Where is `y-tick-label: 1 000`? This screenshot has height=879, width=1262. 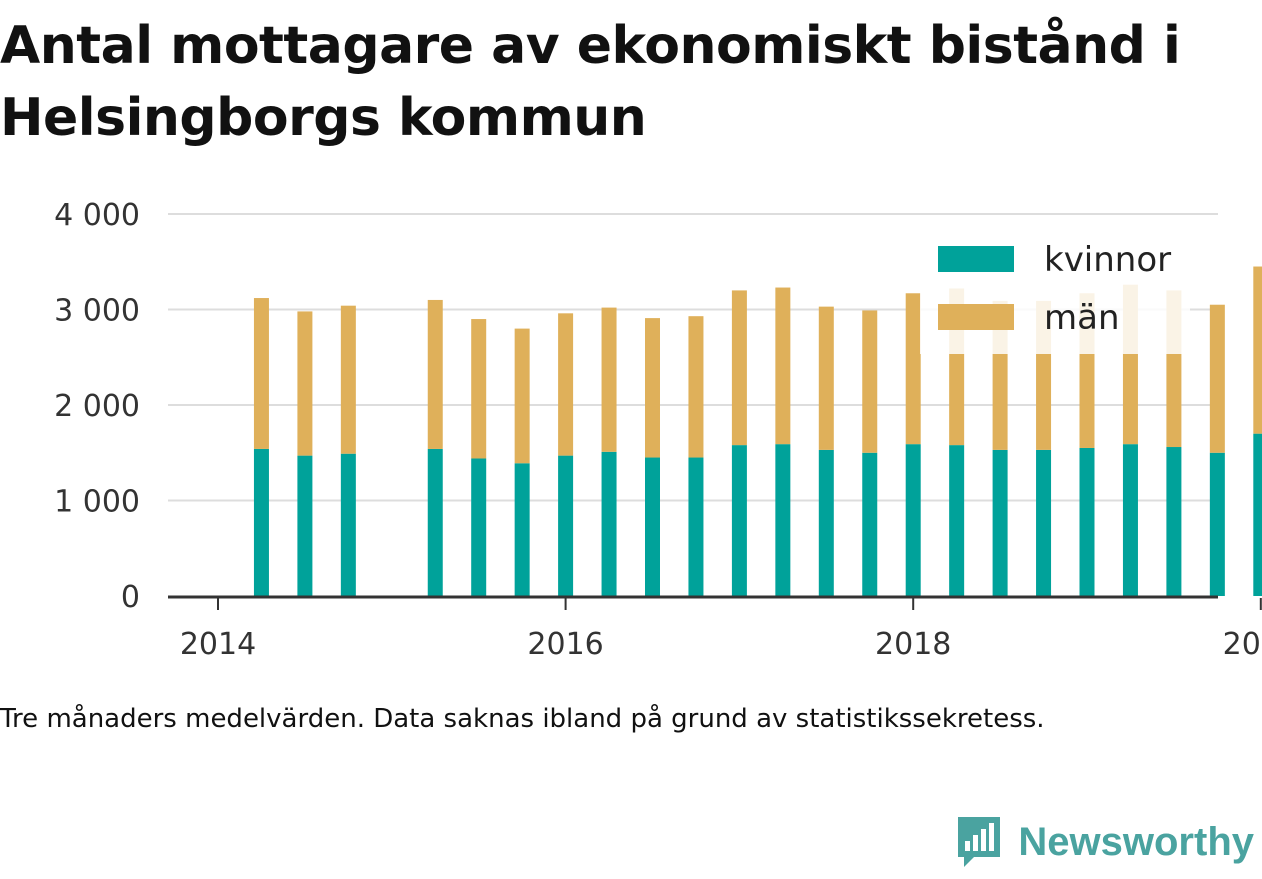
y-tick-label: 1 000 is located at coordinates (97, 502).